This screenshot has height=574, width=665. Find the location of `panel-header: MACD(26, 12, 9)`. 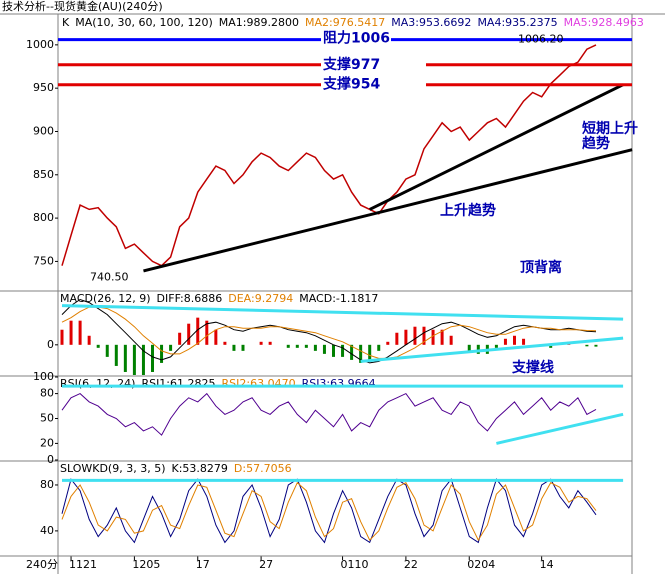

panel-header: MACD(26, 12, 9) is located at coordinates (105, 298).